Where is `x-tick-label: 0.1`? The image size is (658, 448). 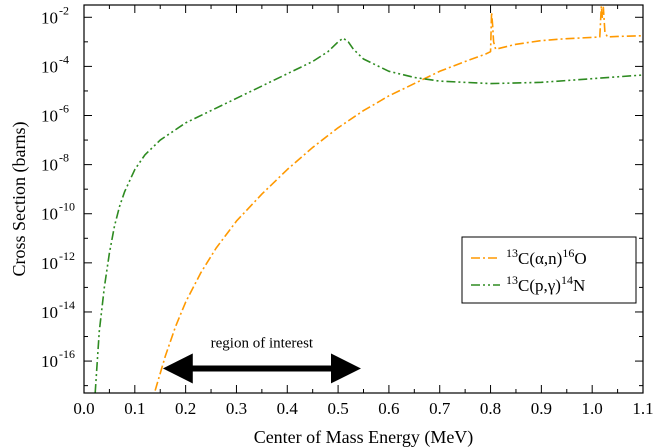 x-tick-label: 0.1 is located at coordinates (134, 408).